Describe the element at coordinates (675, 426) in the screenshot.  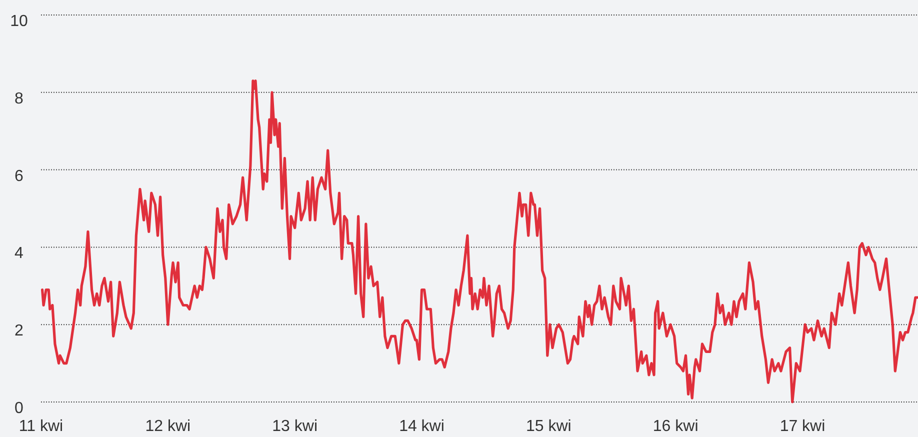
I see `x-tick-label: 16 kwi` at that location.